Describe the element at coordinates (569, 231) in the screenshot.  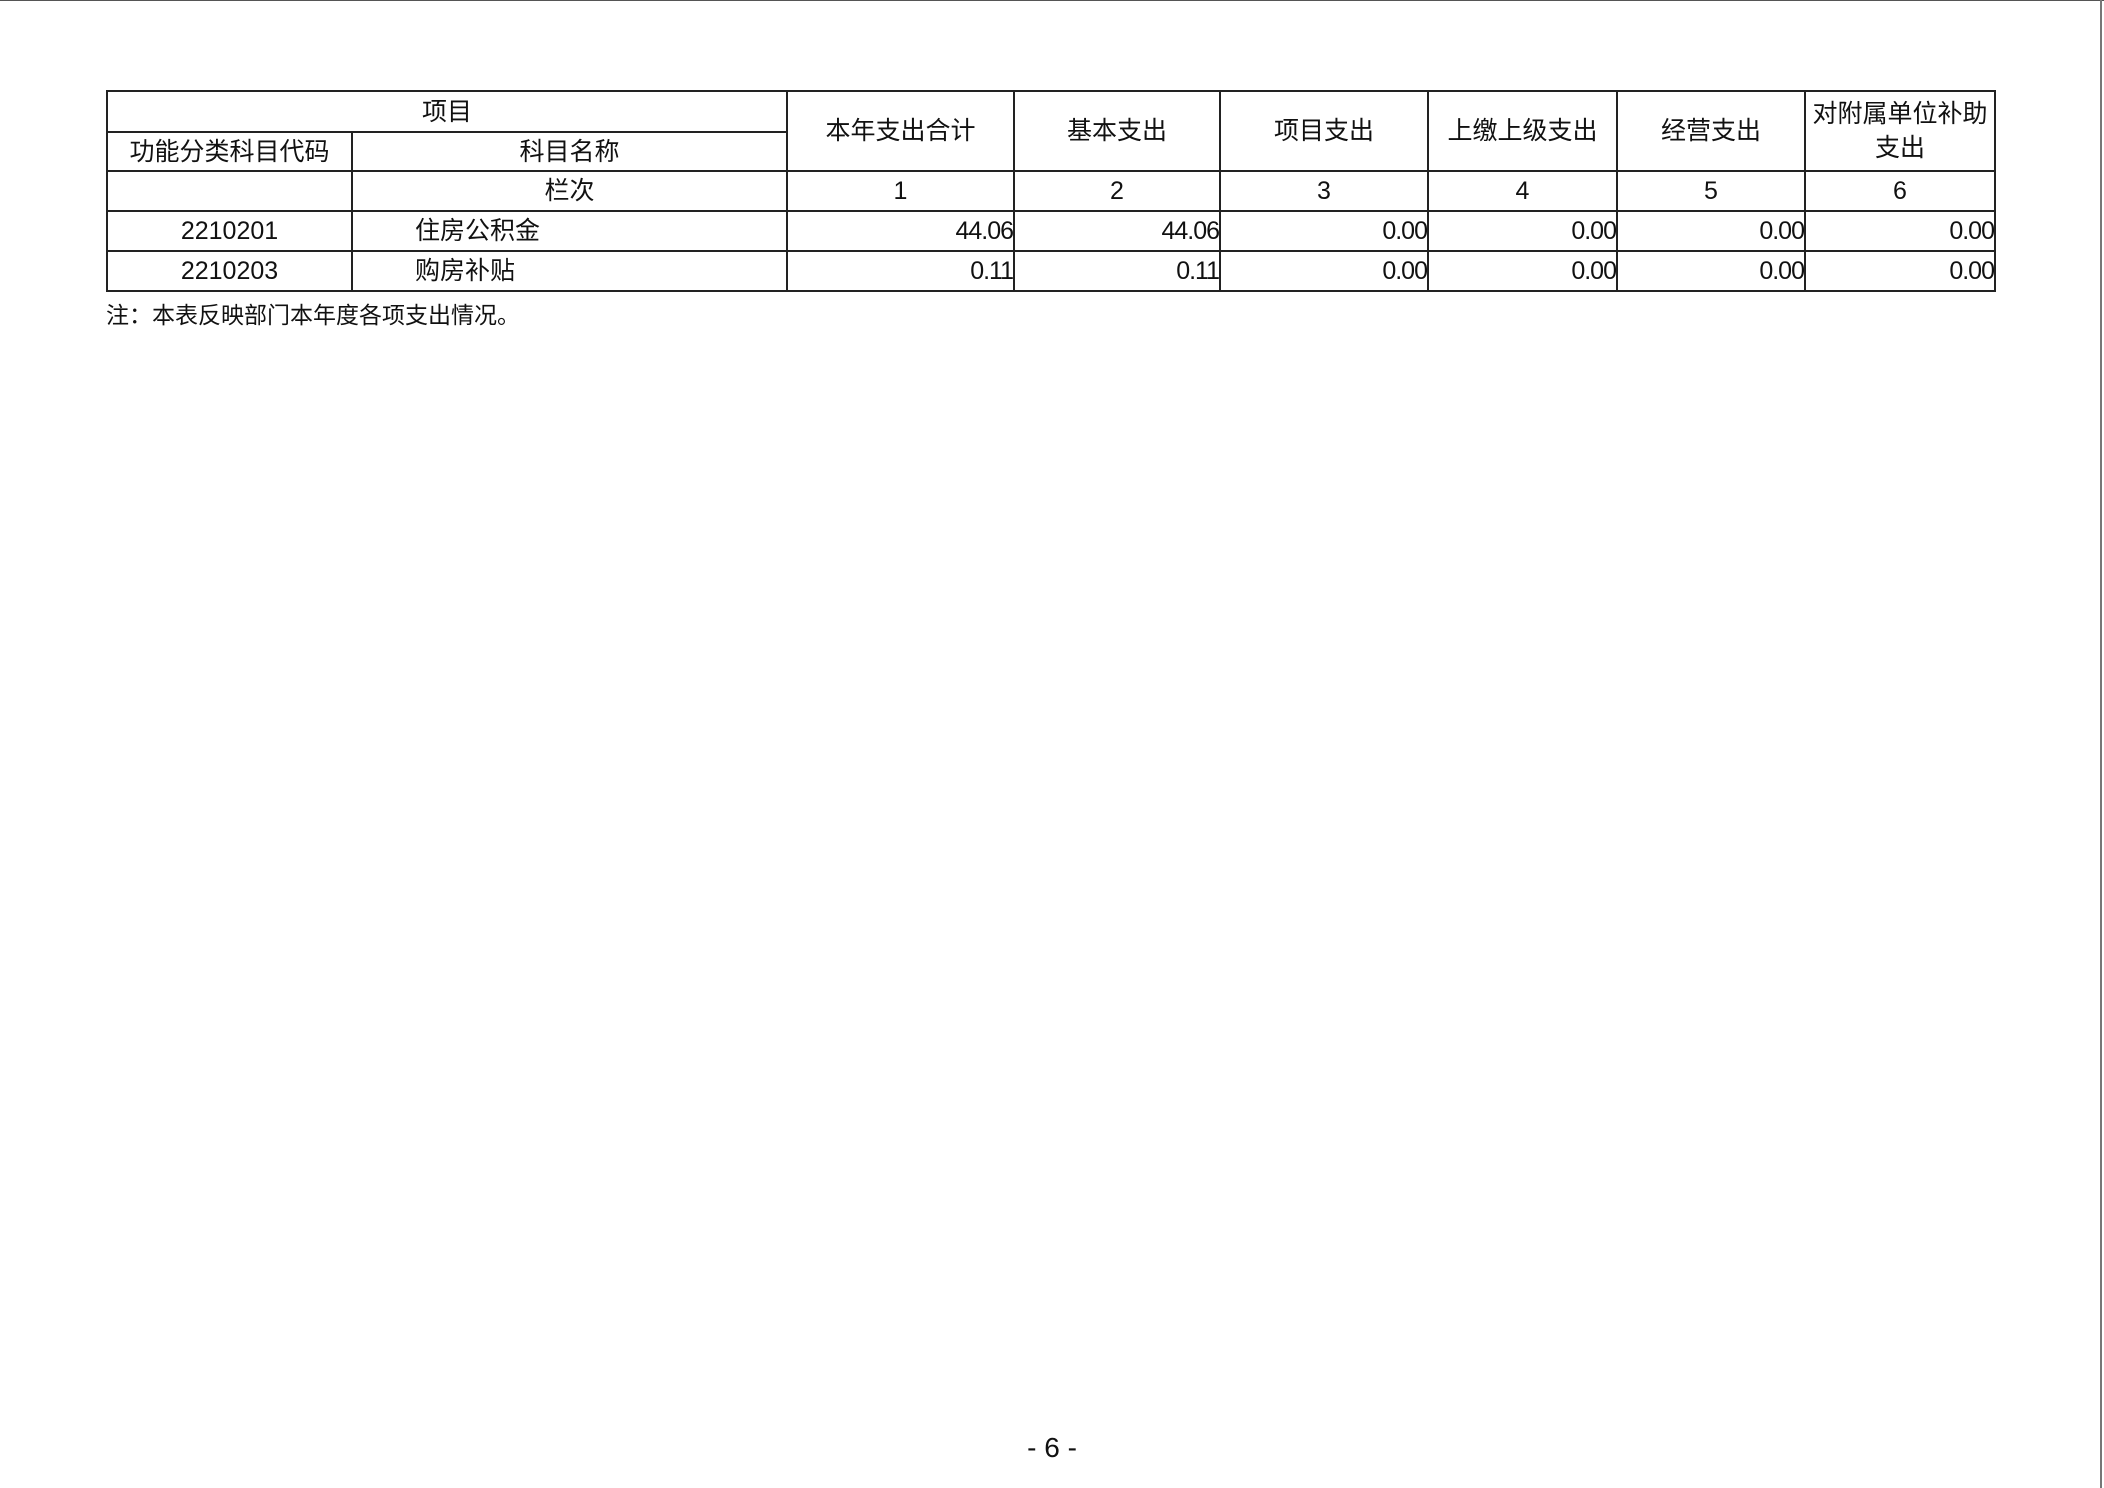
I see `row-name: 住房公积金` at that location.